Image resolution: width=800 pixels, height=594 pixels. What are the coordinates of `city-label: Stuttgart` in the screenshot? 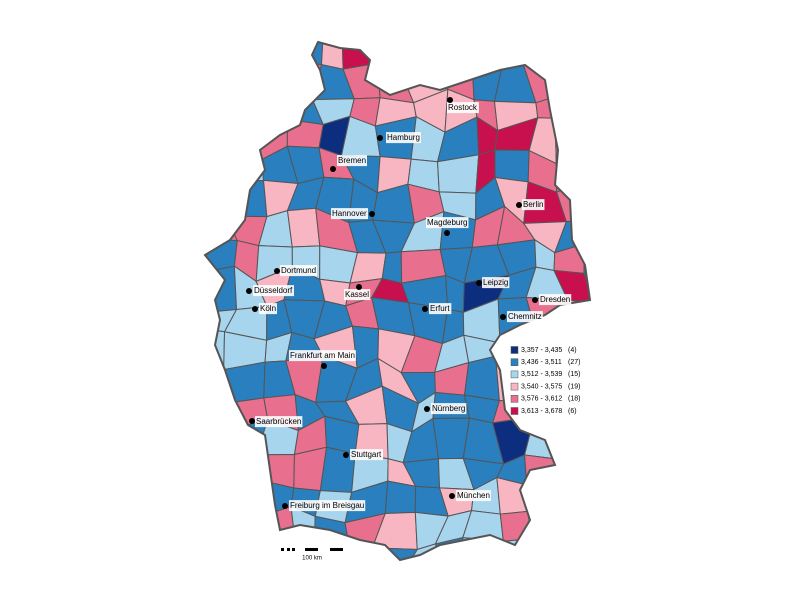 It's located at (366, 454).